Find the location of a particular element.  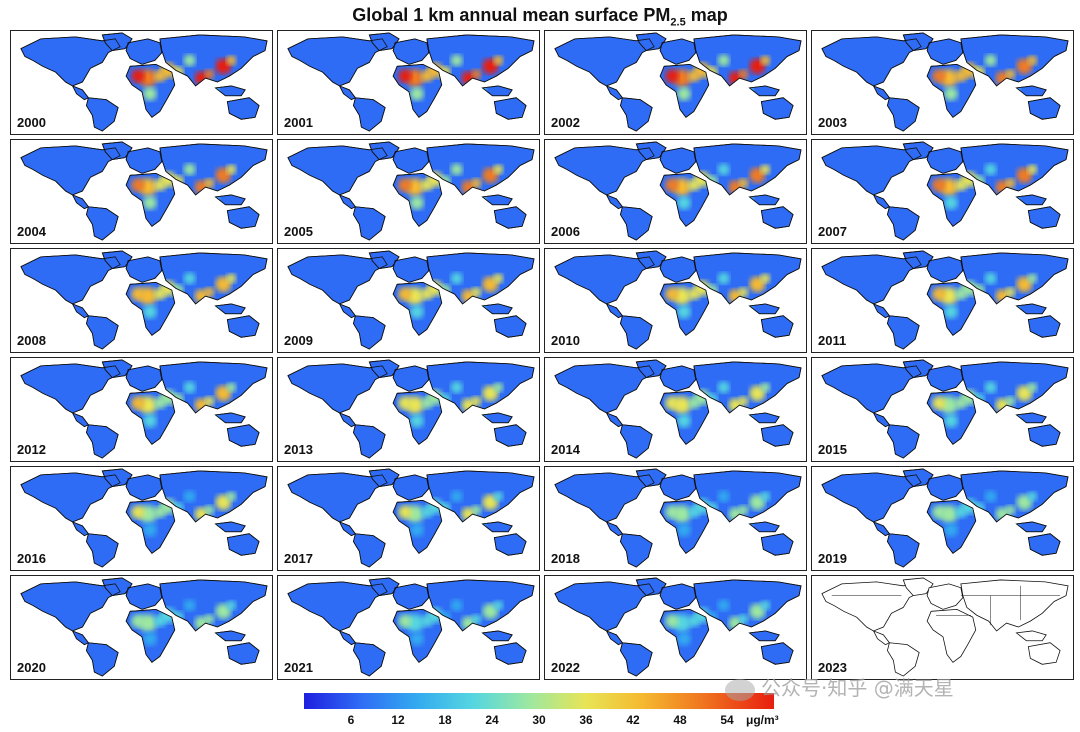

map-panel-2009: 2009 is located at coordinates (408, 300).